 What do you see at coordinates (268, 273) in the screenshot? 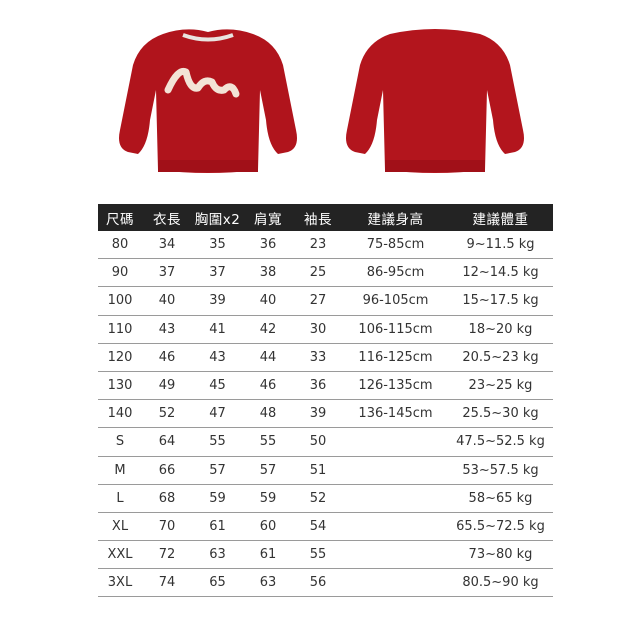
I see `cell-shoulder: 38` at bounding box center [268, 273].